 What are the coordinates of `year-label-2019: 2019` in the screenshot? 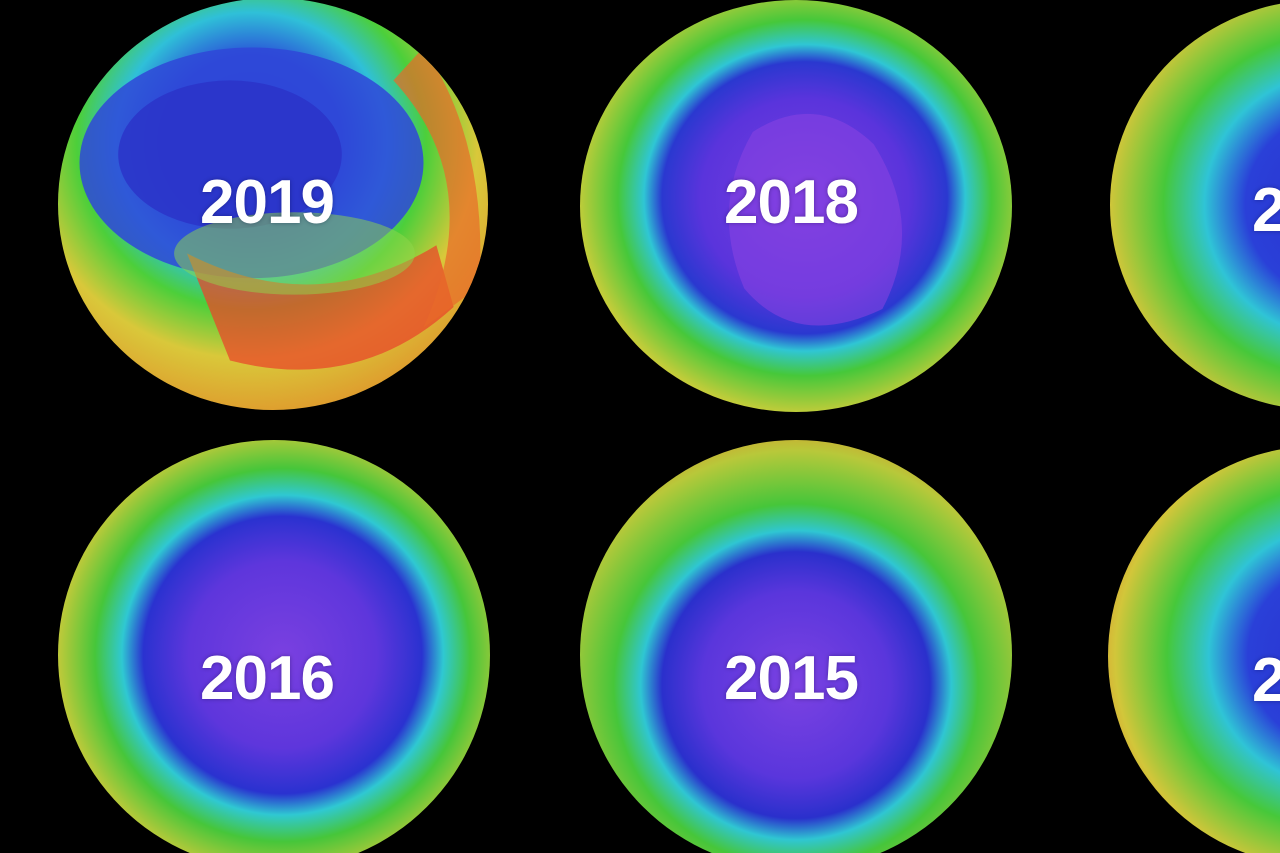 It's located at (267, 202).